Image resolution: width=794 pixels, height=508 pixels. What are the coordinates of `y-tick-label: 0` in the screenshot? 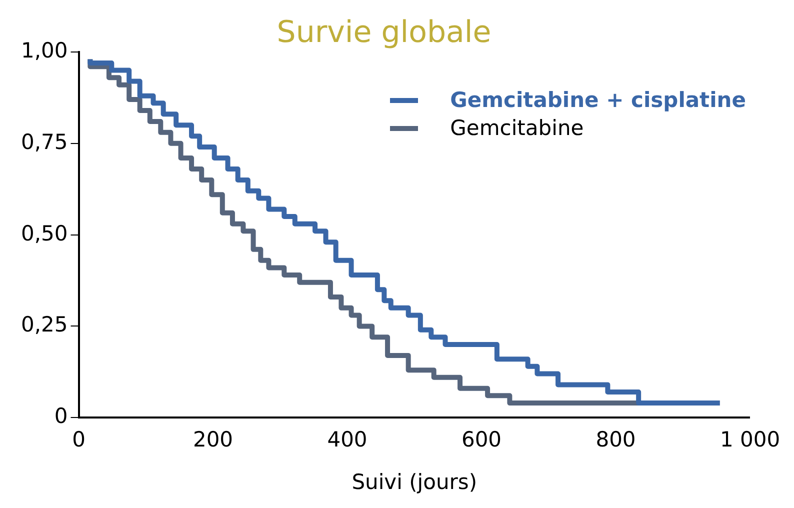 It's located at (61, 416).